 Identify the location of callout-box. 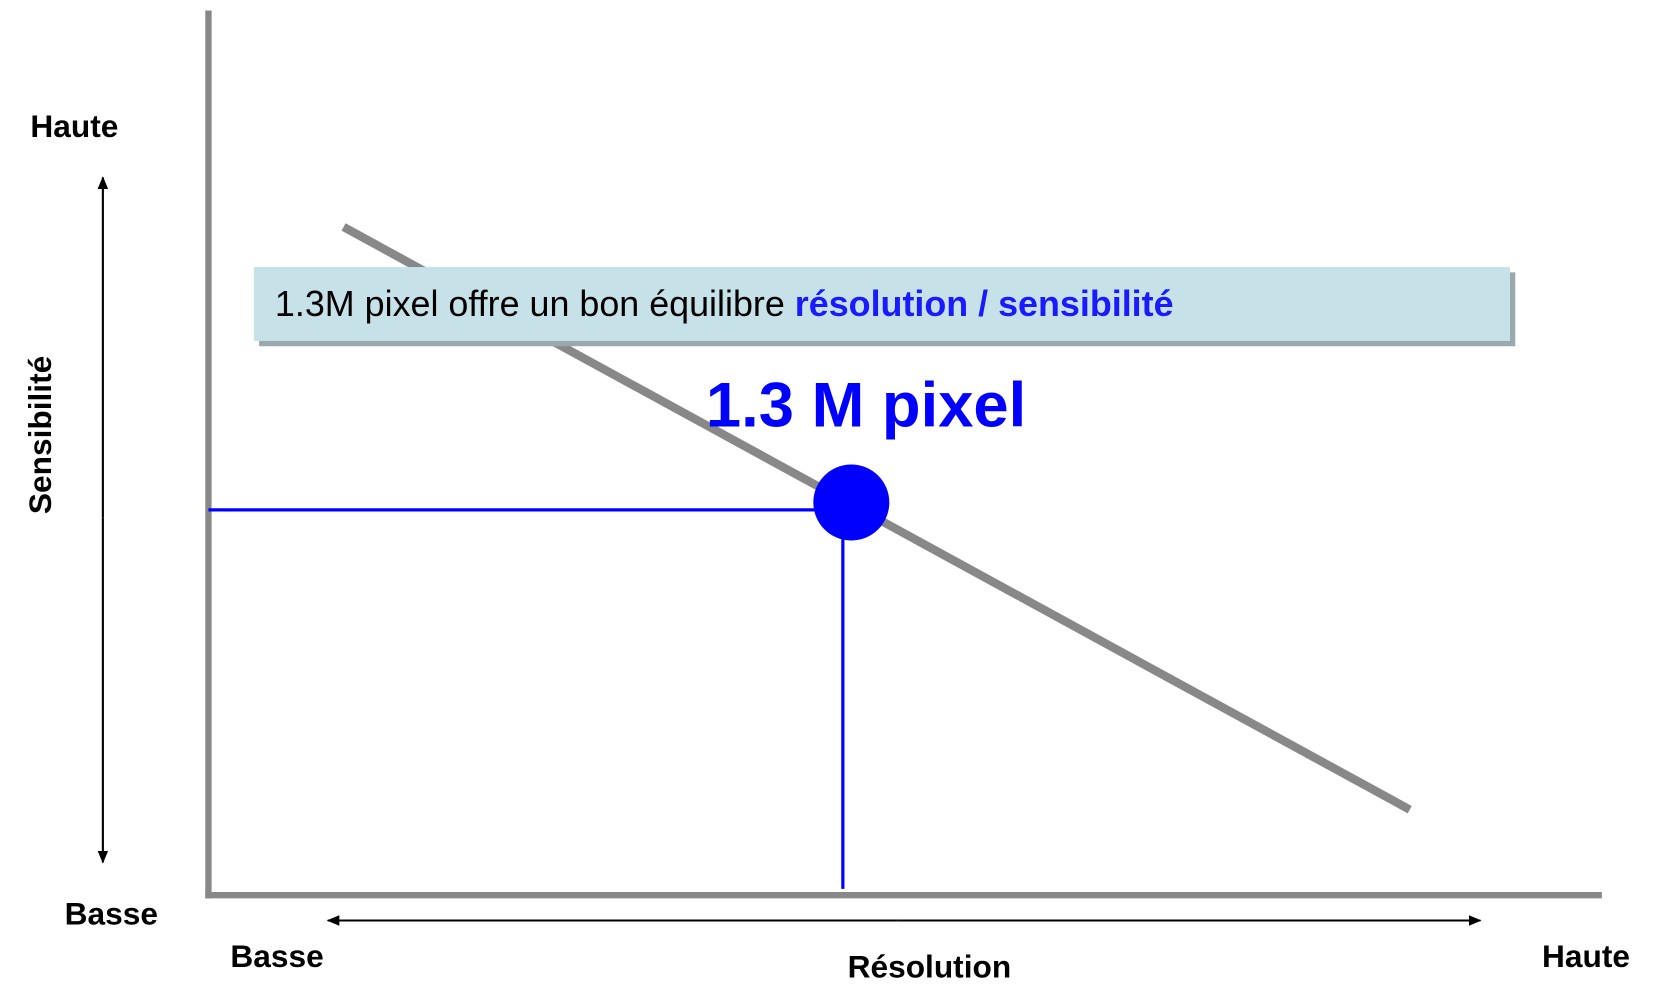
(882, 304).